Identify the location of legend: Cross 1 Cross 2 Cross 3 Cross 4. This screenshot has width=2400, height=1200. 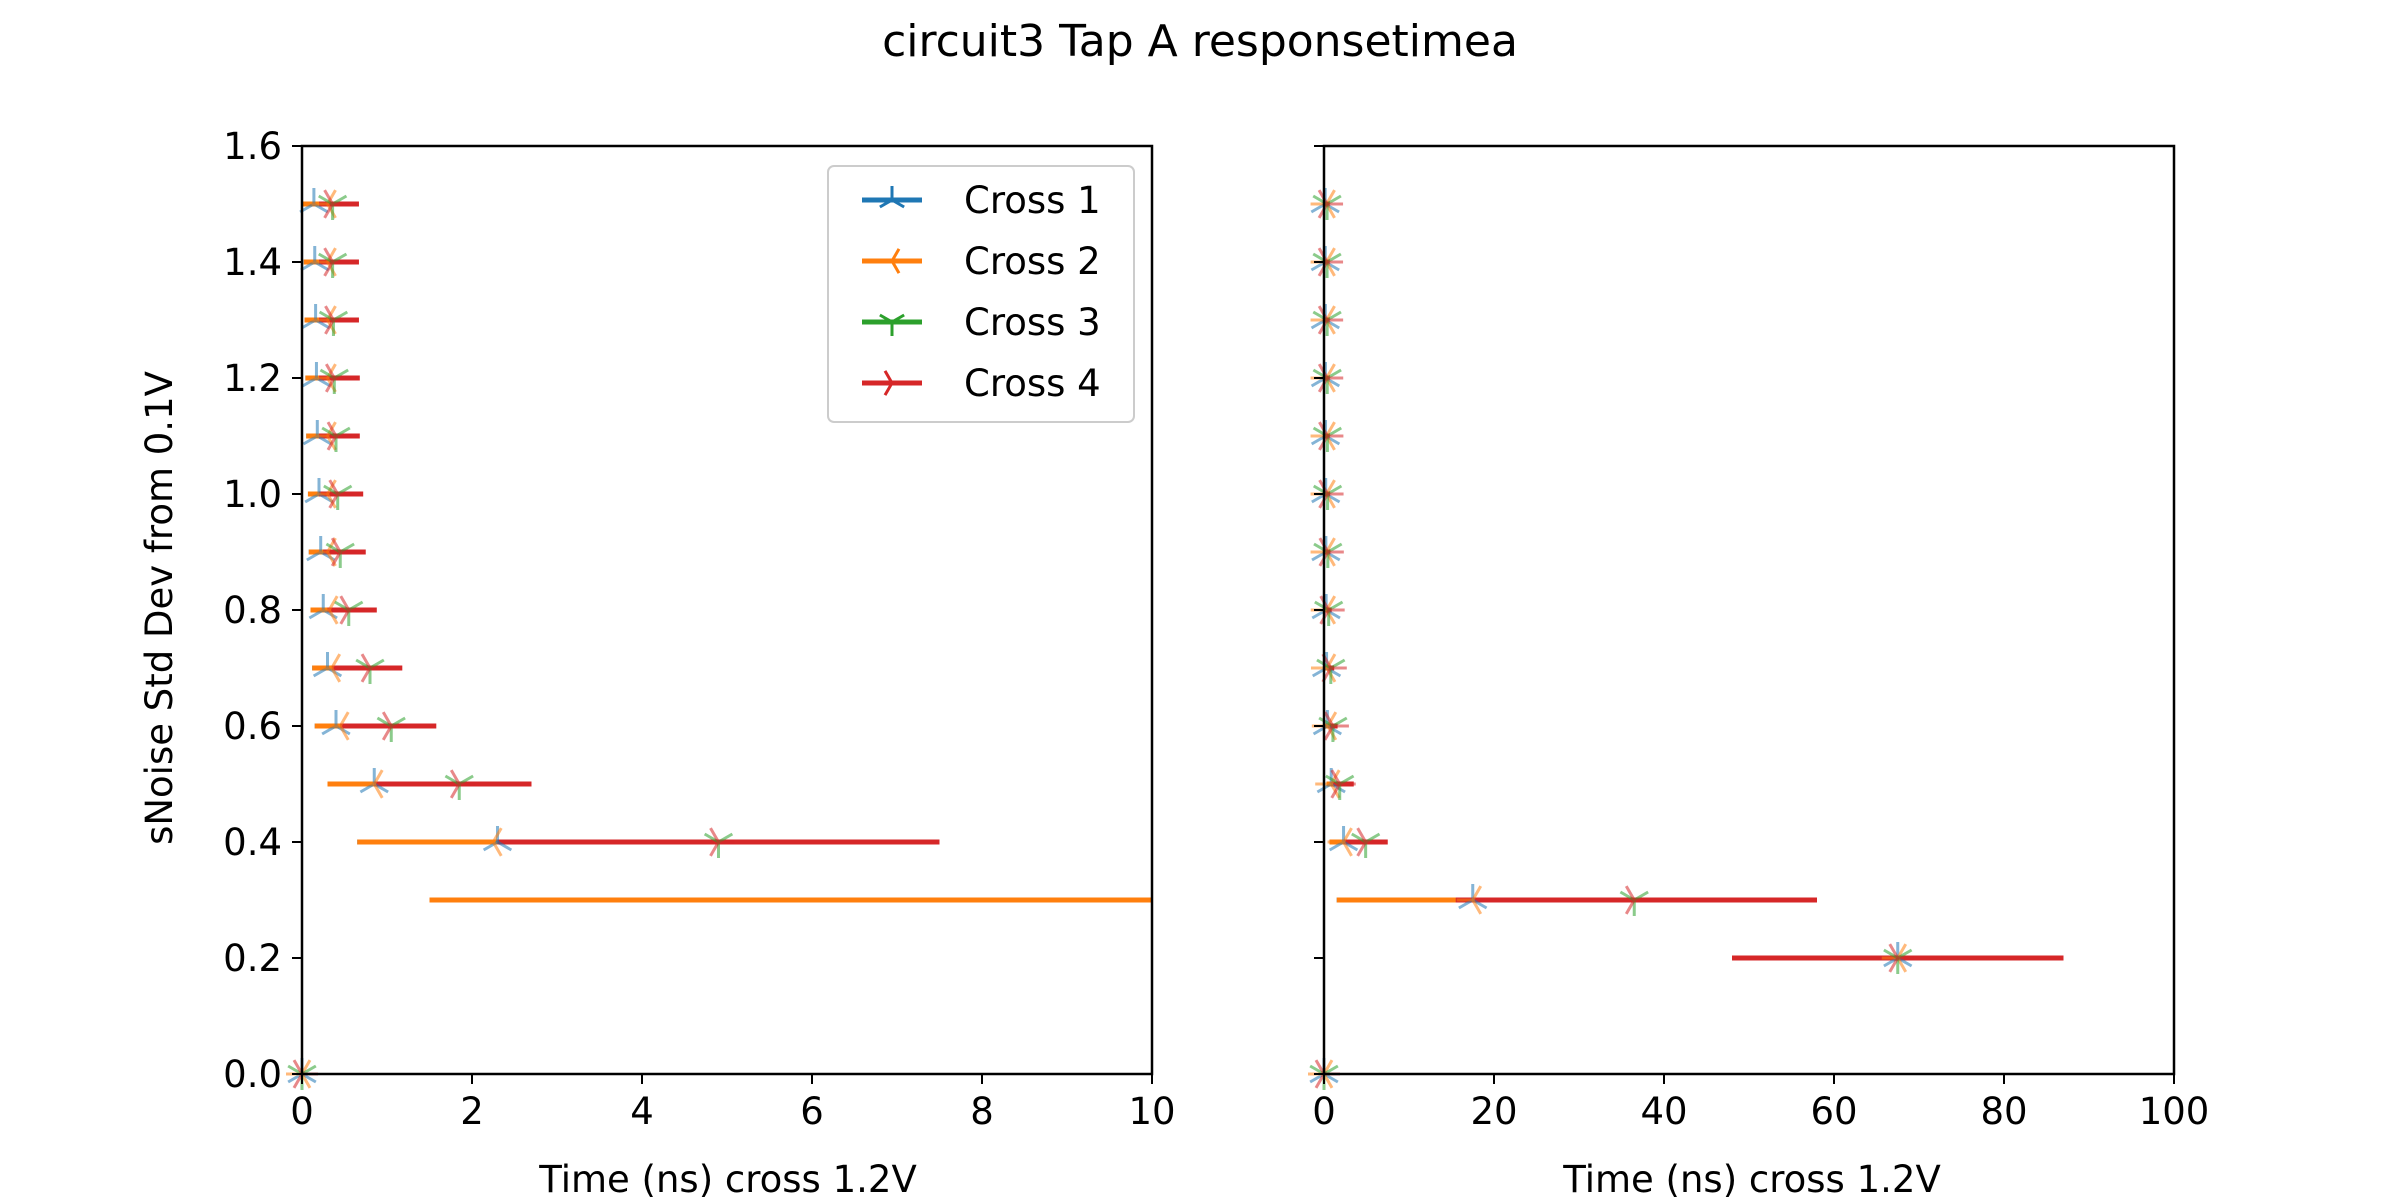
(981, 294).